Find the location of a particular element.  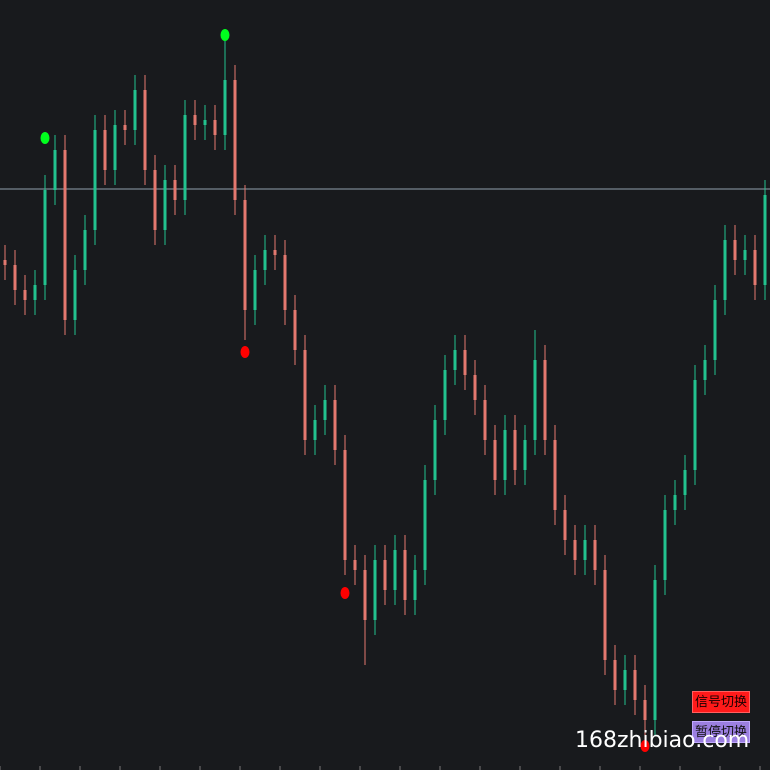

pause-switch-button: 暂停切换 is located at coordinates (721, 732).